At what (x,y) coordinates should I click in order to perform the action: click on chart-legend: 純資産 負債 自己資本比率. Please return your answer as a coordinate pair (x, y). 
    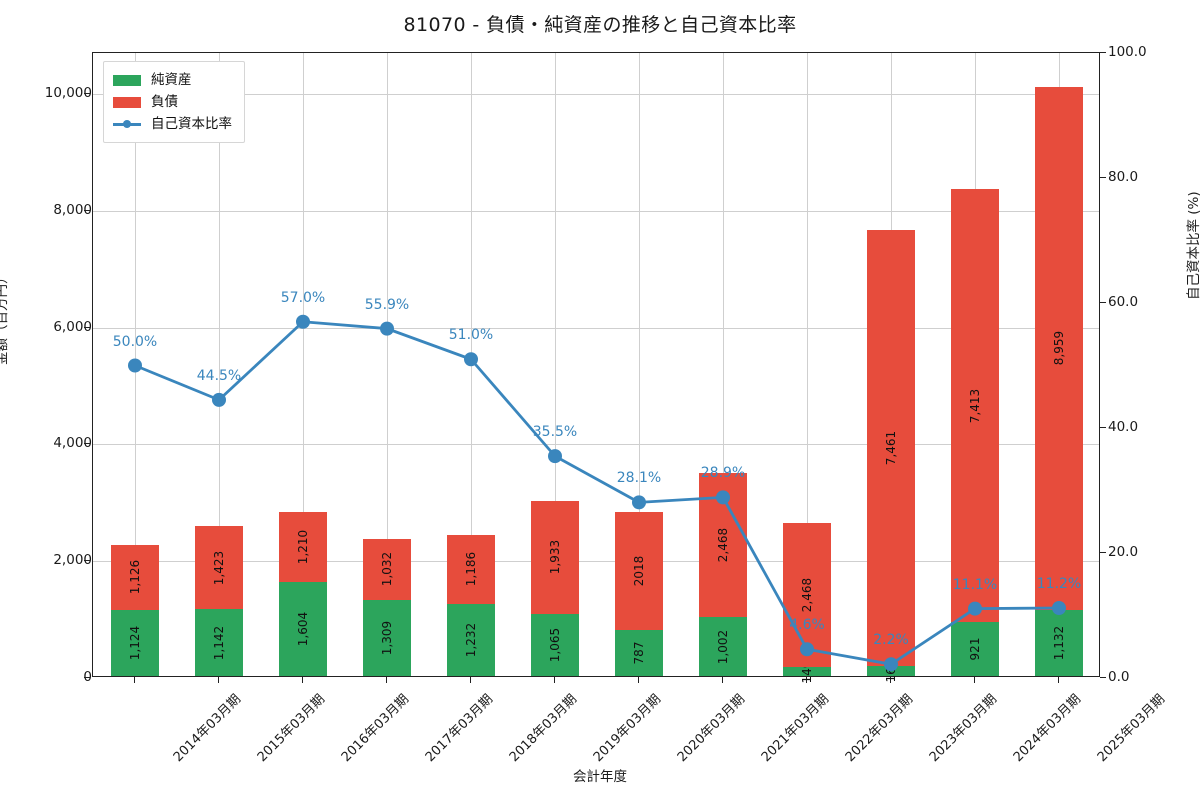
    Looking at the image, I should click on (174, 102).